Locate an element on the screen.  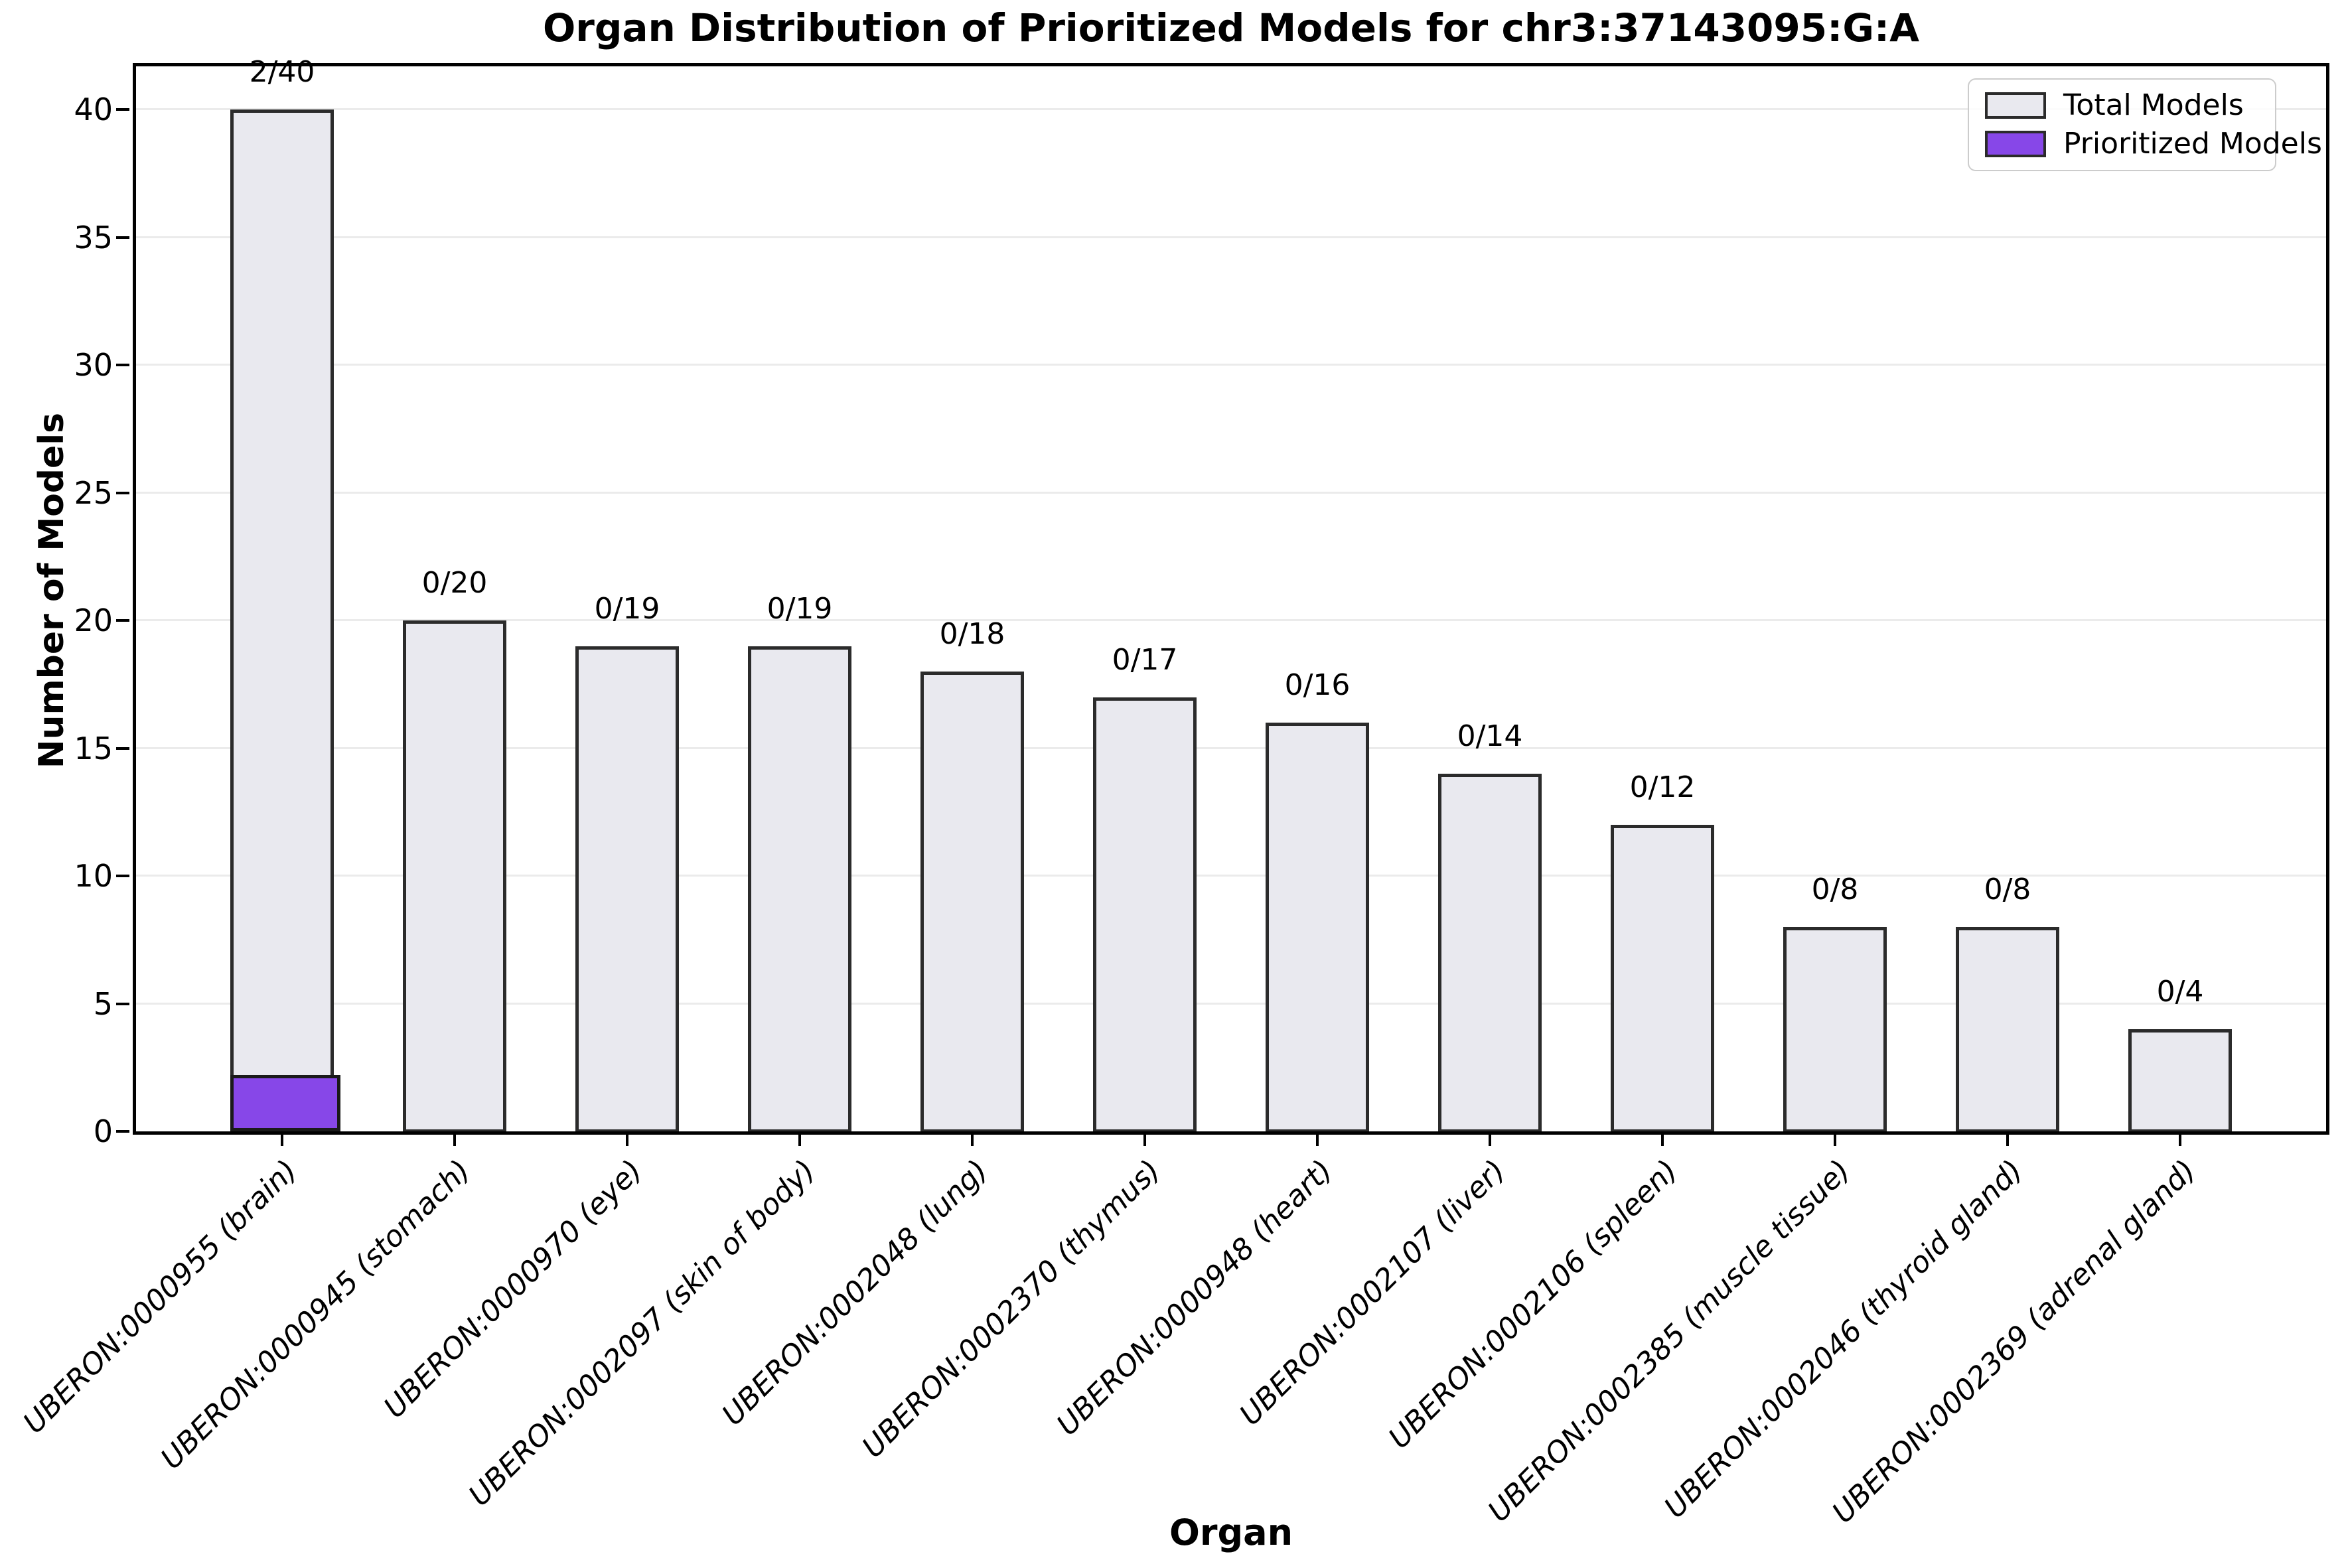
x-tick-label: UBERON:0002046 (thyroid gland) is located at coordinates (1844, 1339).